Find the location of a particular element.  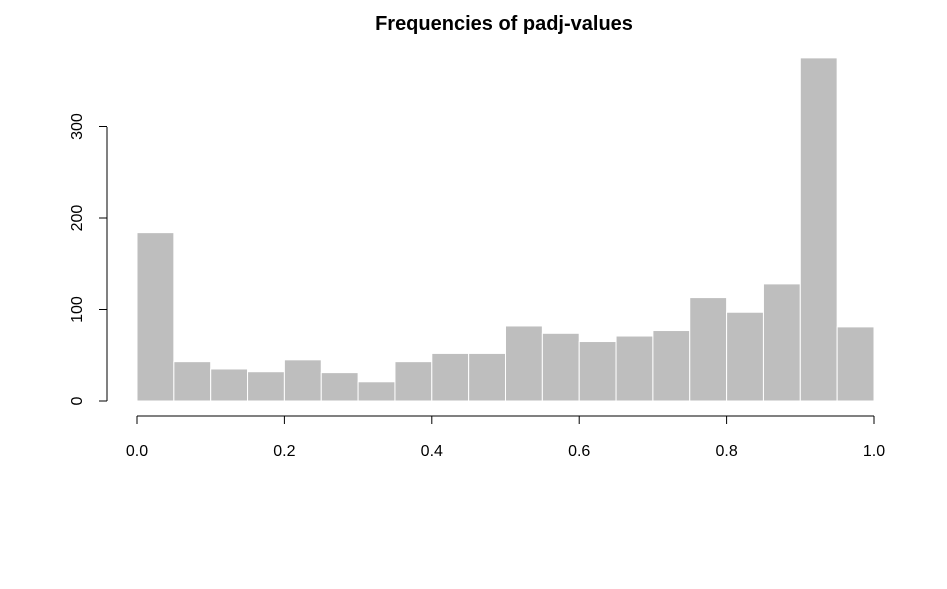

x-tick-label: 0.8 is located at coordinates (726, 451).